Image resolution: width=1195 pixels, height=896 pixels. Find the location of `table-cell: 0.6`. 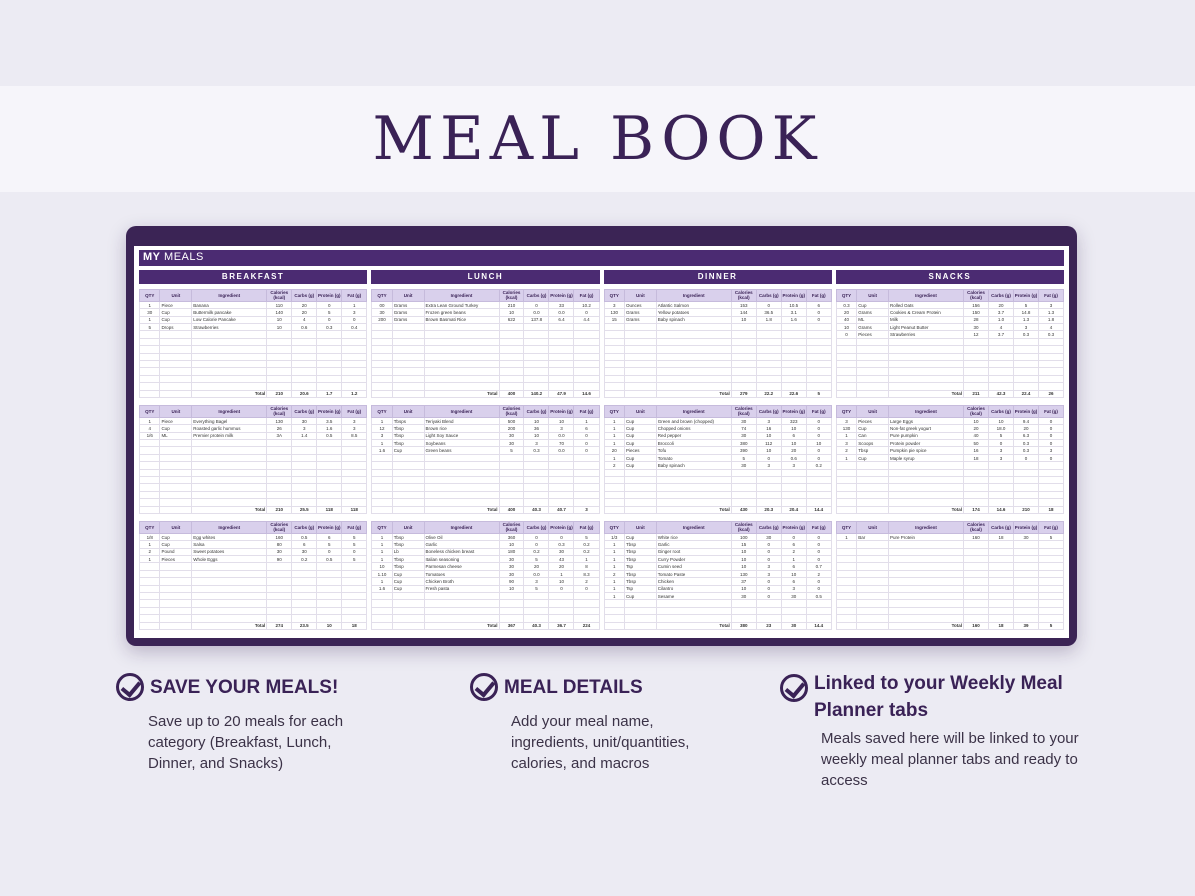

table-cell: 0.6 is located at coordinates (793, 458).